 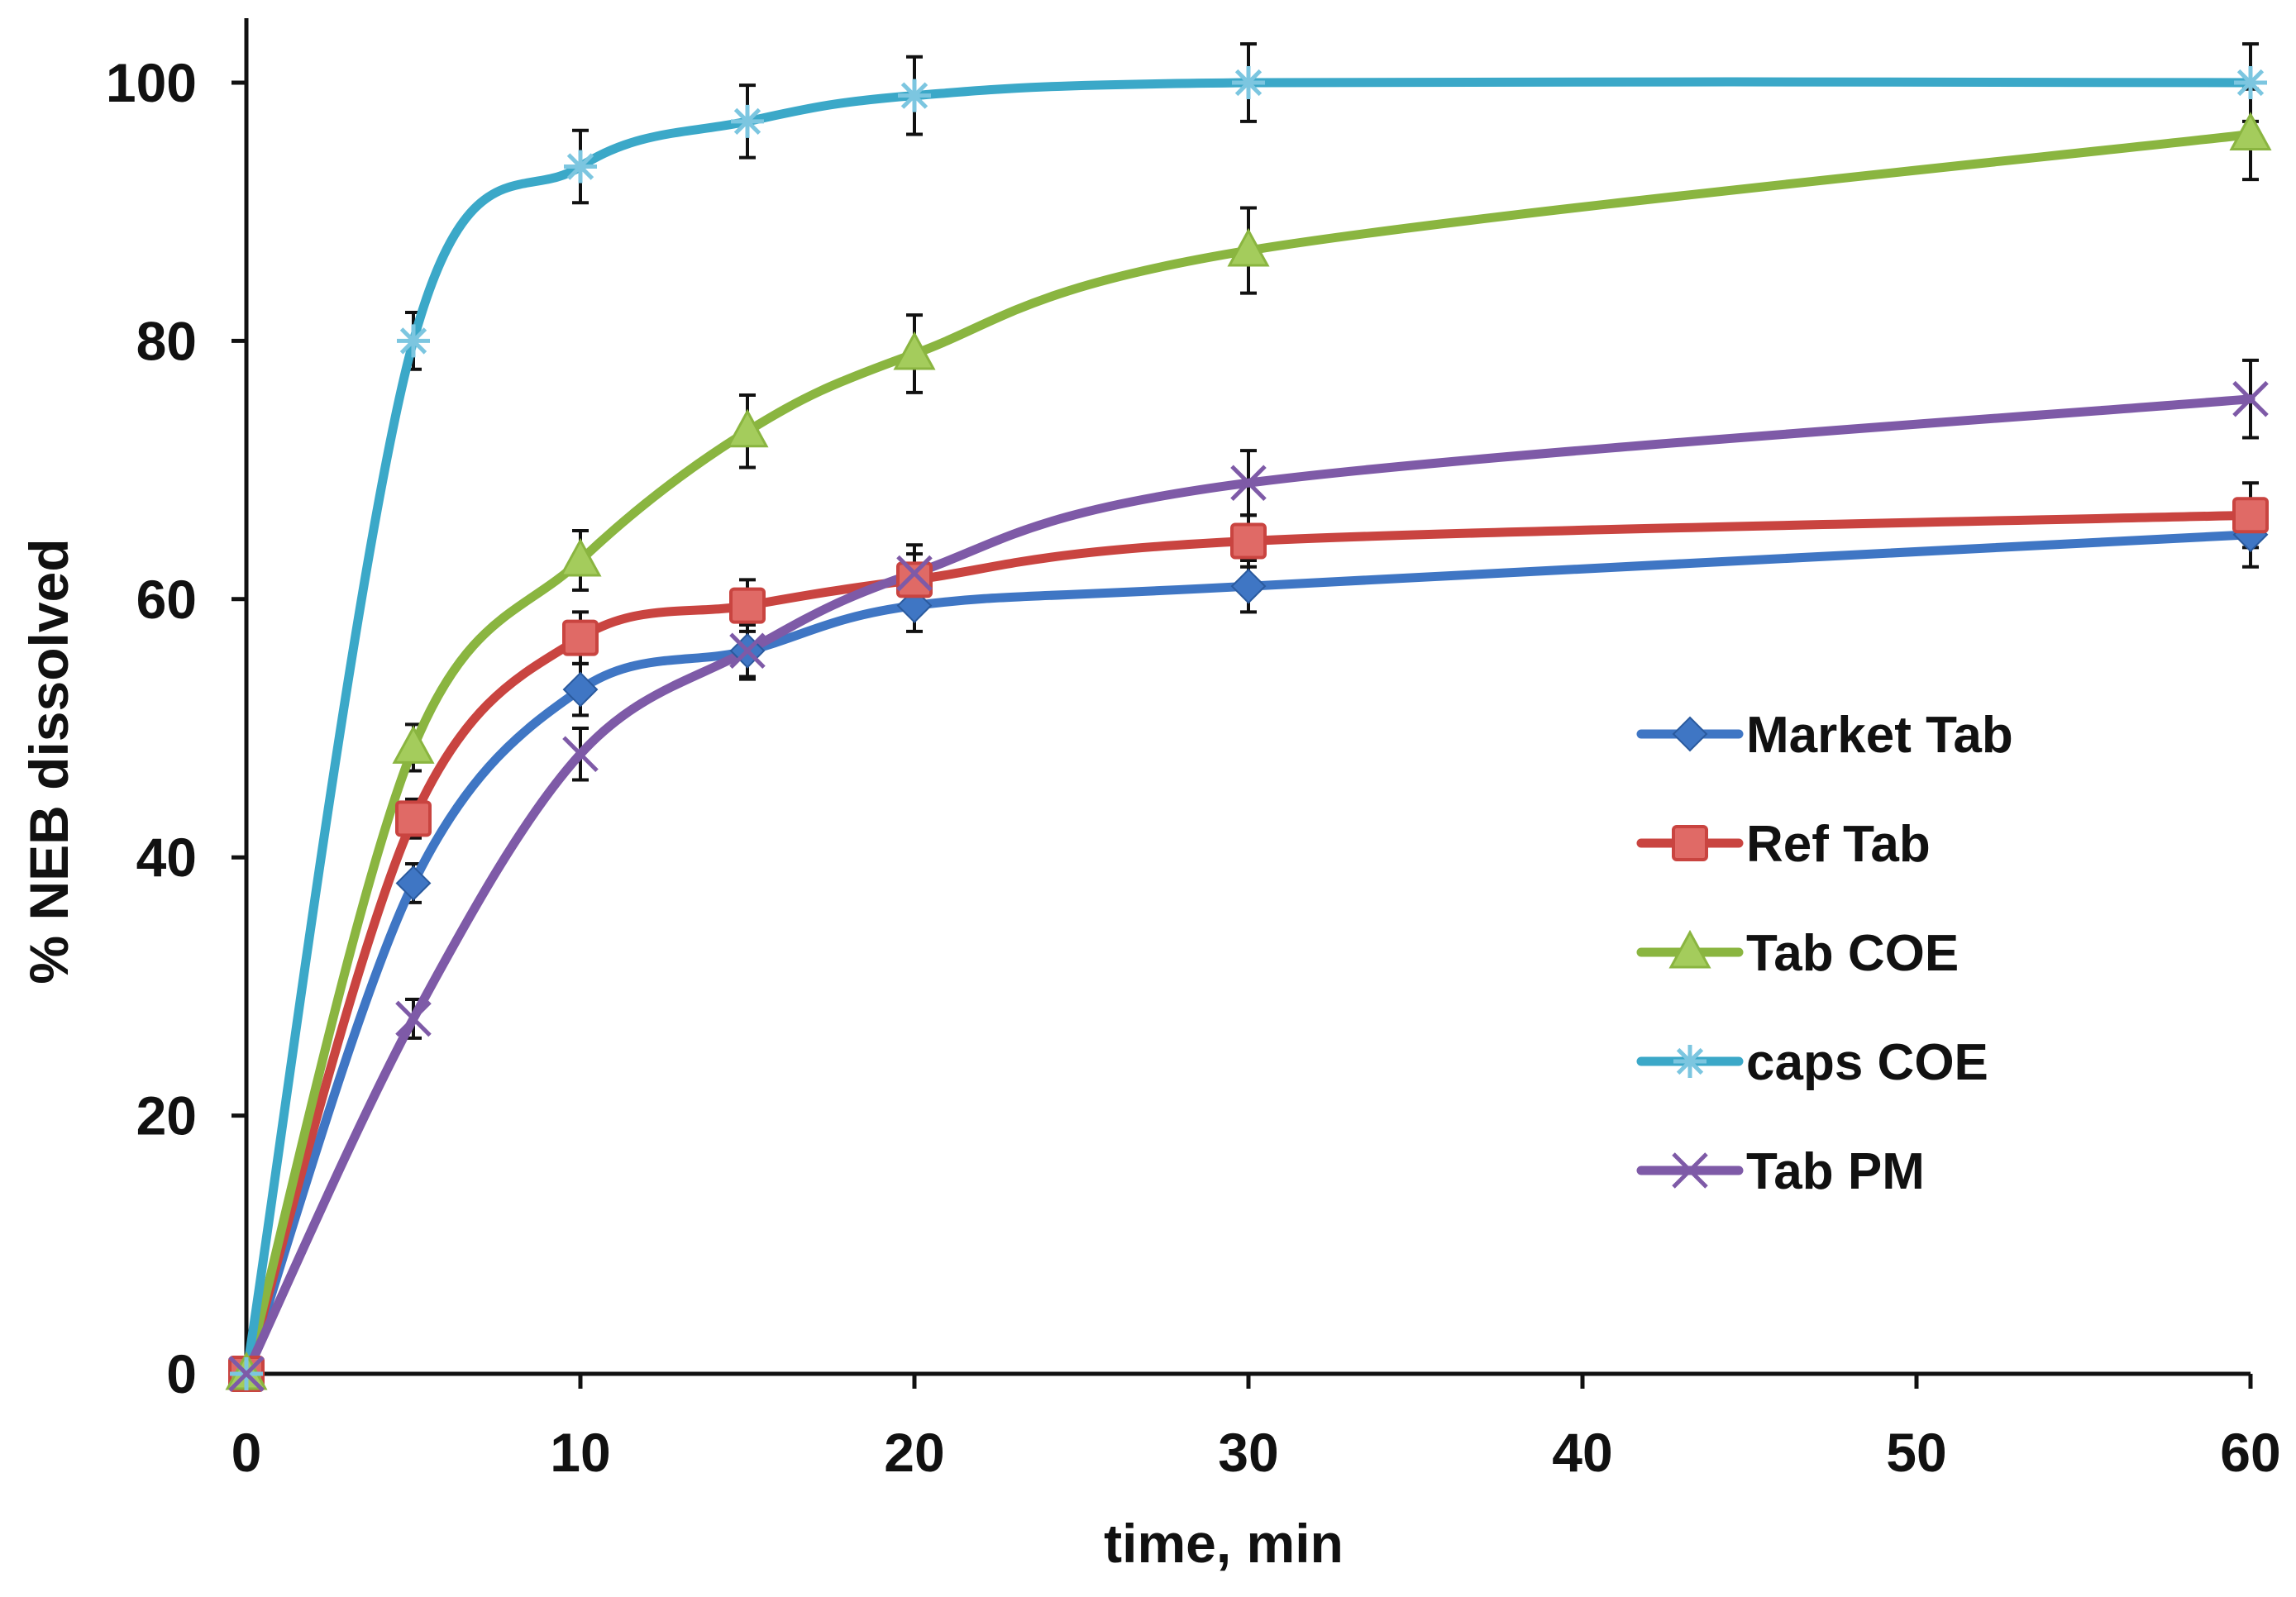 What do you see at coordinates (48, 761) in the screenshot?
I see `y-axis-title: % NEB dissolved` at bounding box center [48, 761].